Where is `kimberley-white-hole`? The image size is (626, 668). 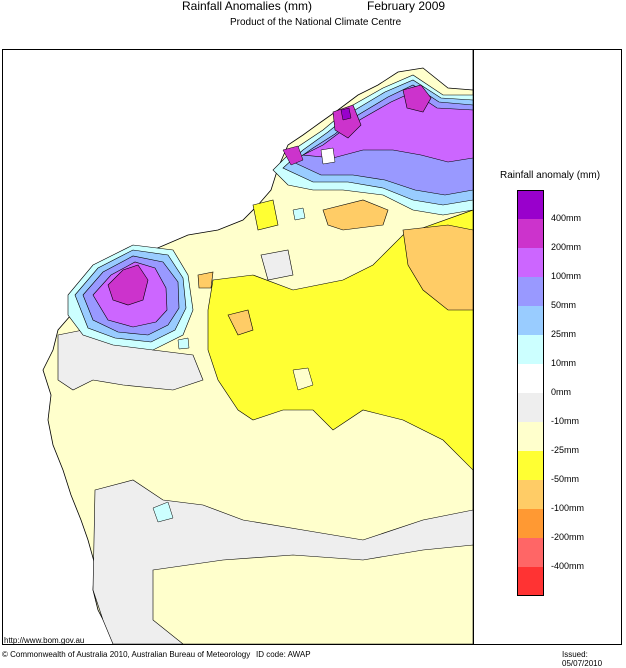 kimberley-white-hole is located at coordinates (328, 156).